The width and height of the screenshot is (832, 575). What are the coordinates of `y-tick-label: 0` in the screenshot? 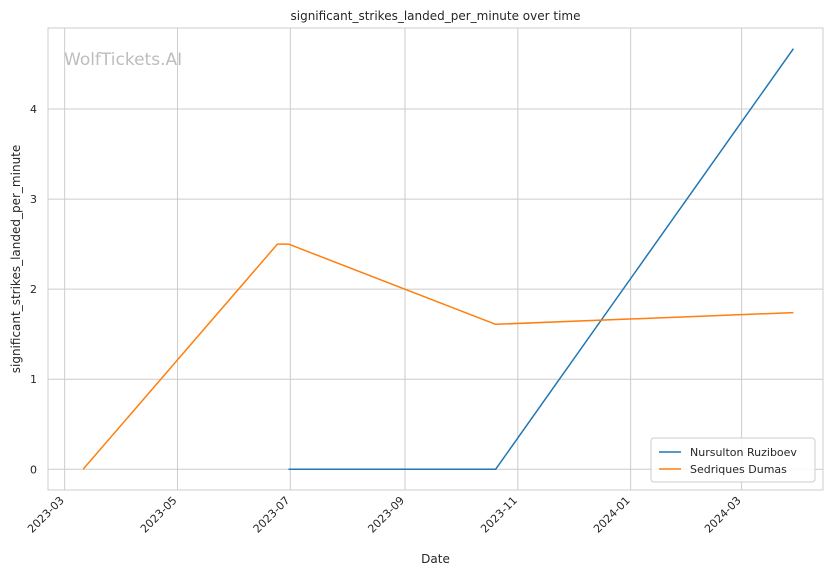 It's located at (33, 469).